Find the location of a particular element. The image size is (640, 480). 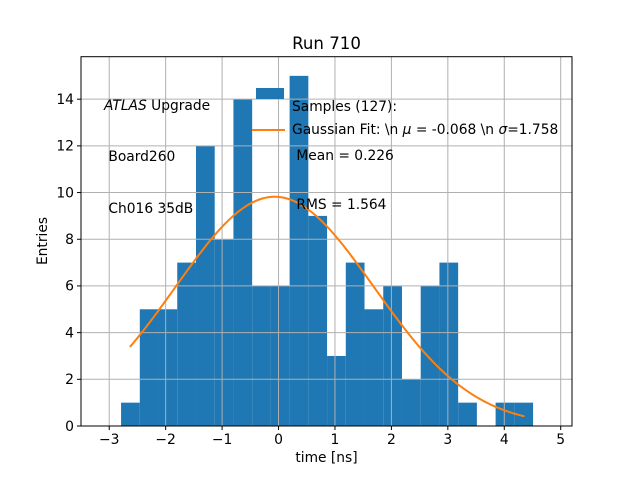

y-tick-label: 8 is located at coordinates (69, 240).